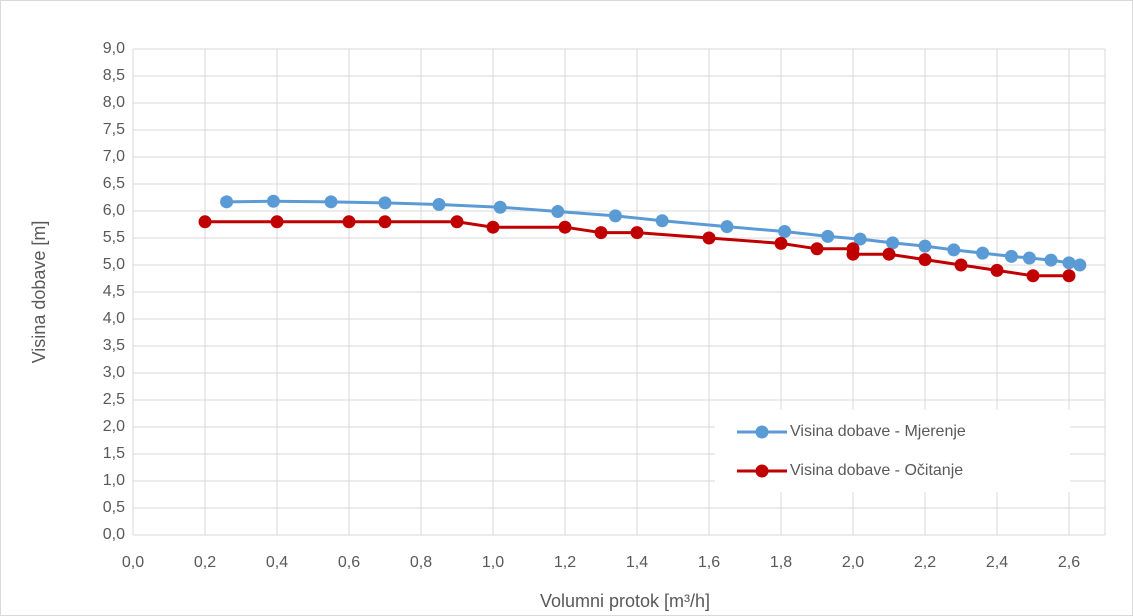  Describe the element at coordinates (39, 292) in the screenshot. I see `y-axis-title: Visina dobave [m]` at that location.